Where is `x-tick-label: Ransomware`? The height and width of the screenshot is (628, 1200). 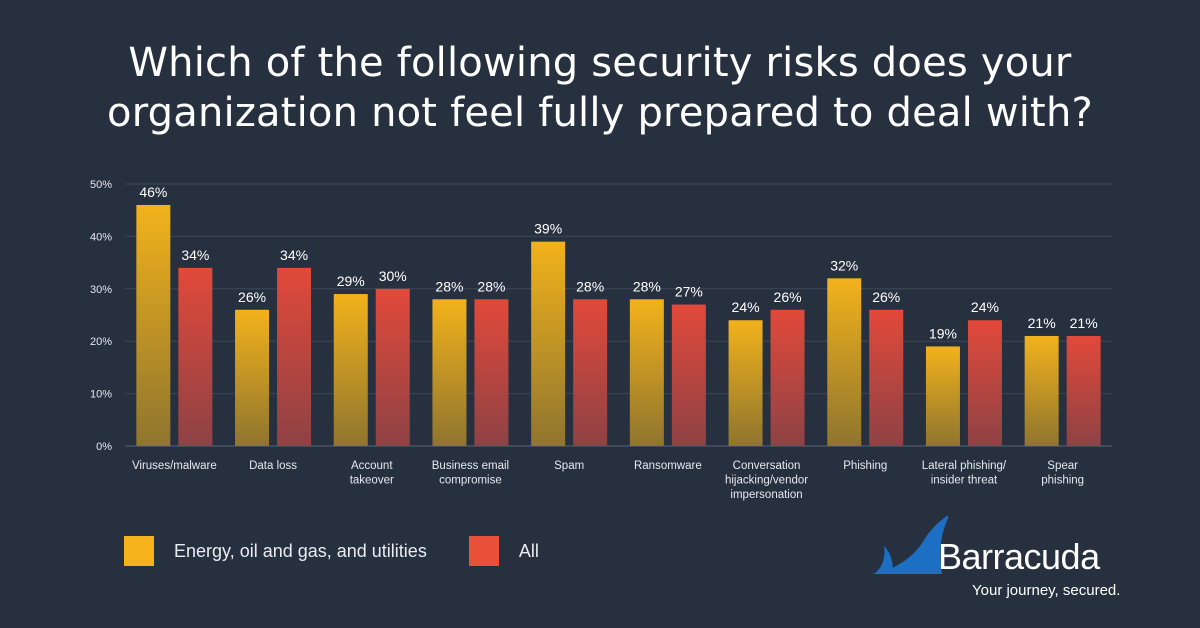 x-tick-label: Ransomware is located at coordinates (668, 466).